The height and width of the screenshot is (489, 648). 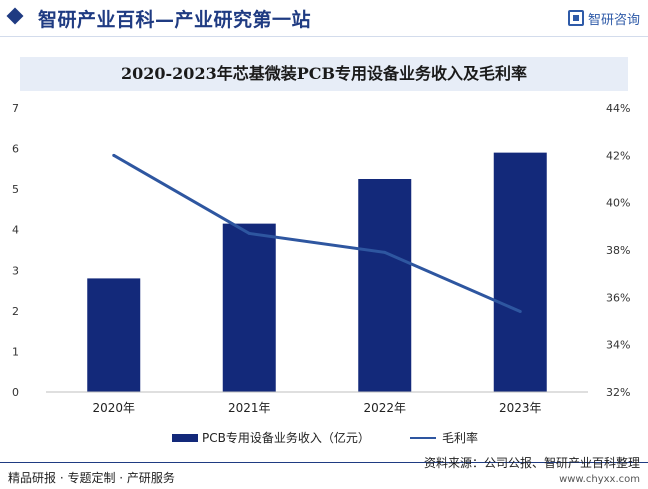 I want to click on page-title: 智研产业百科—产业研究第一站, so click(x=175, y=20).